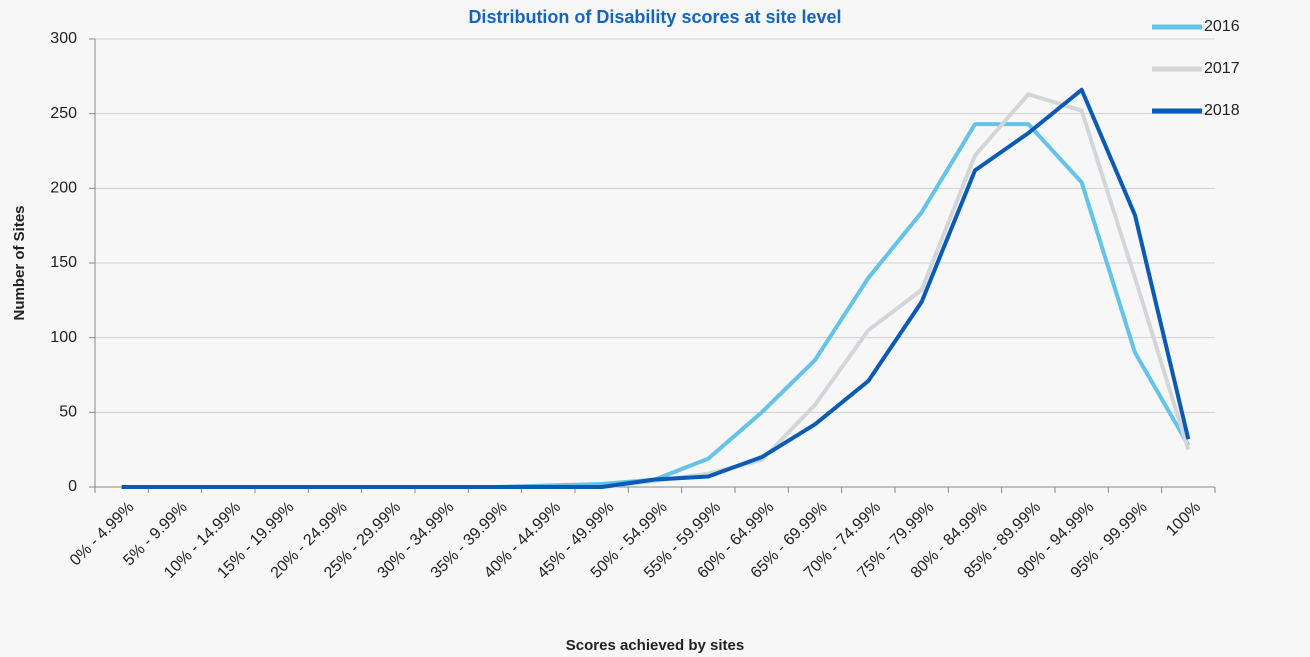 The width and height of the screenshot is (1310, 657). Describe the element at coordinates (63, 262) in the screenshot. I see `y-tick-label: 150` at that location.